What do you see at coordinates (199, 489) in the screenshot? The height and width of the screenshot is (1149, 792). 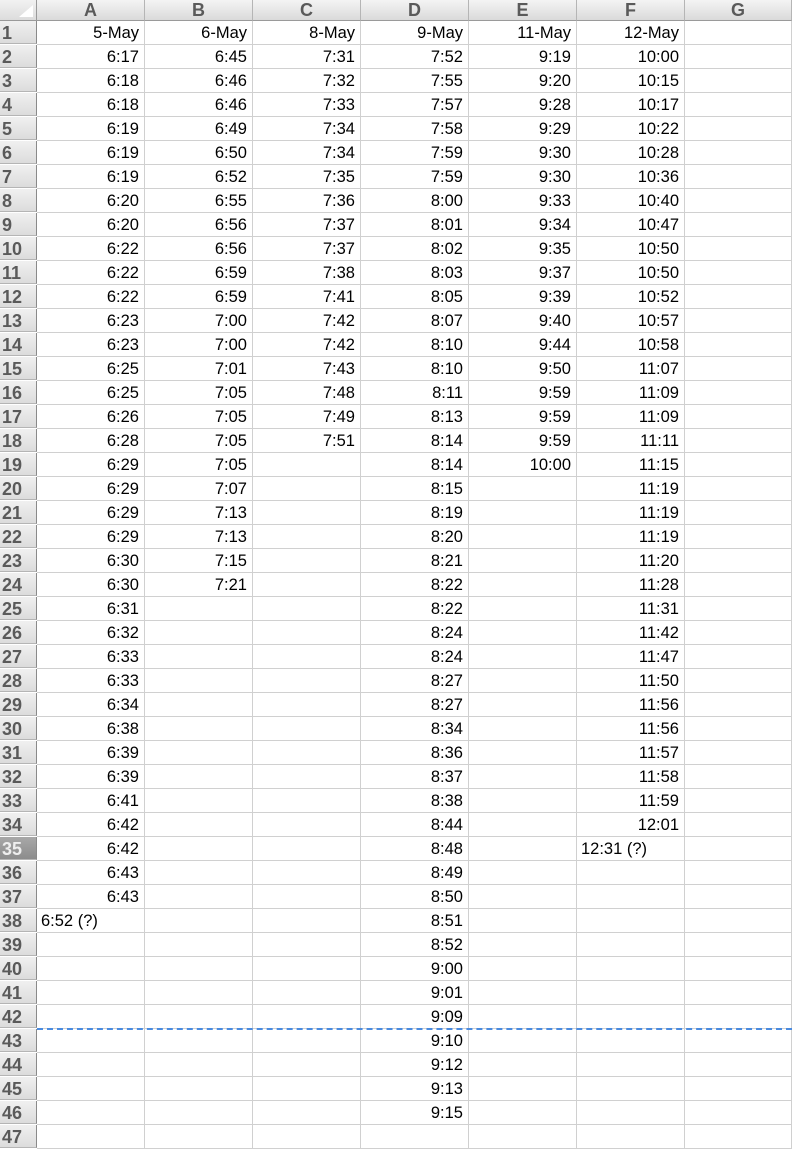 I see `cell-b20: 7:07` at bounding box center [199, 489].